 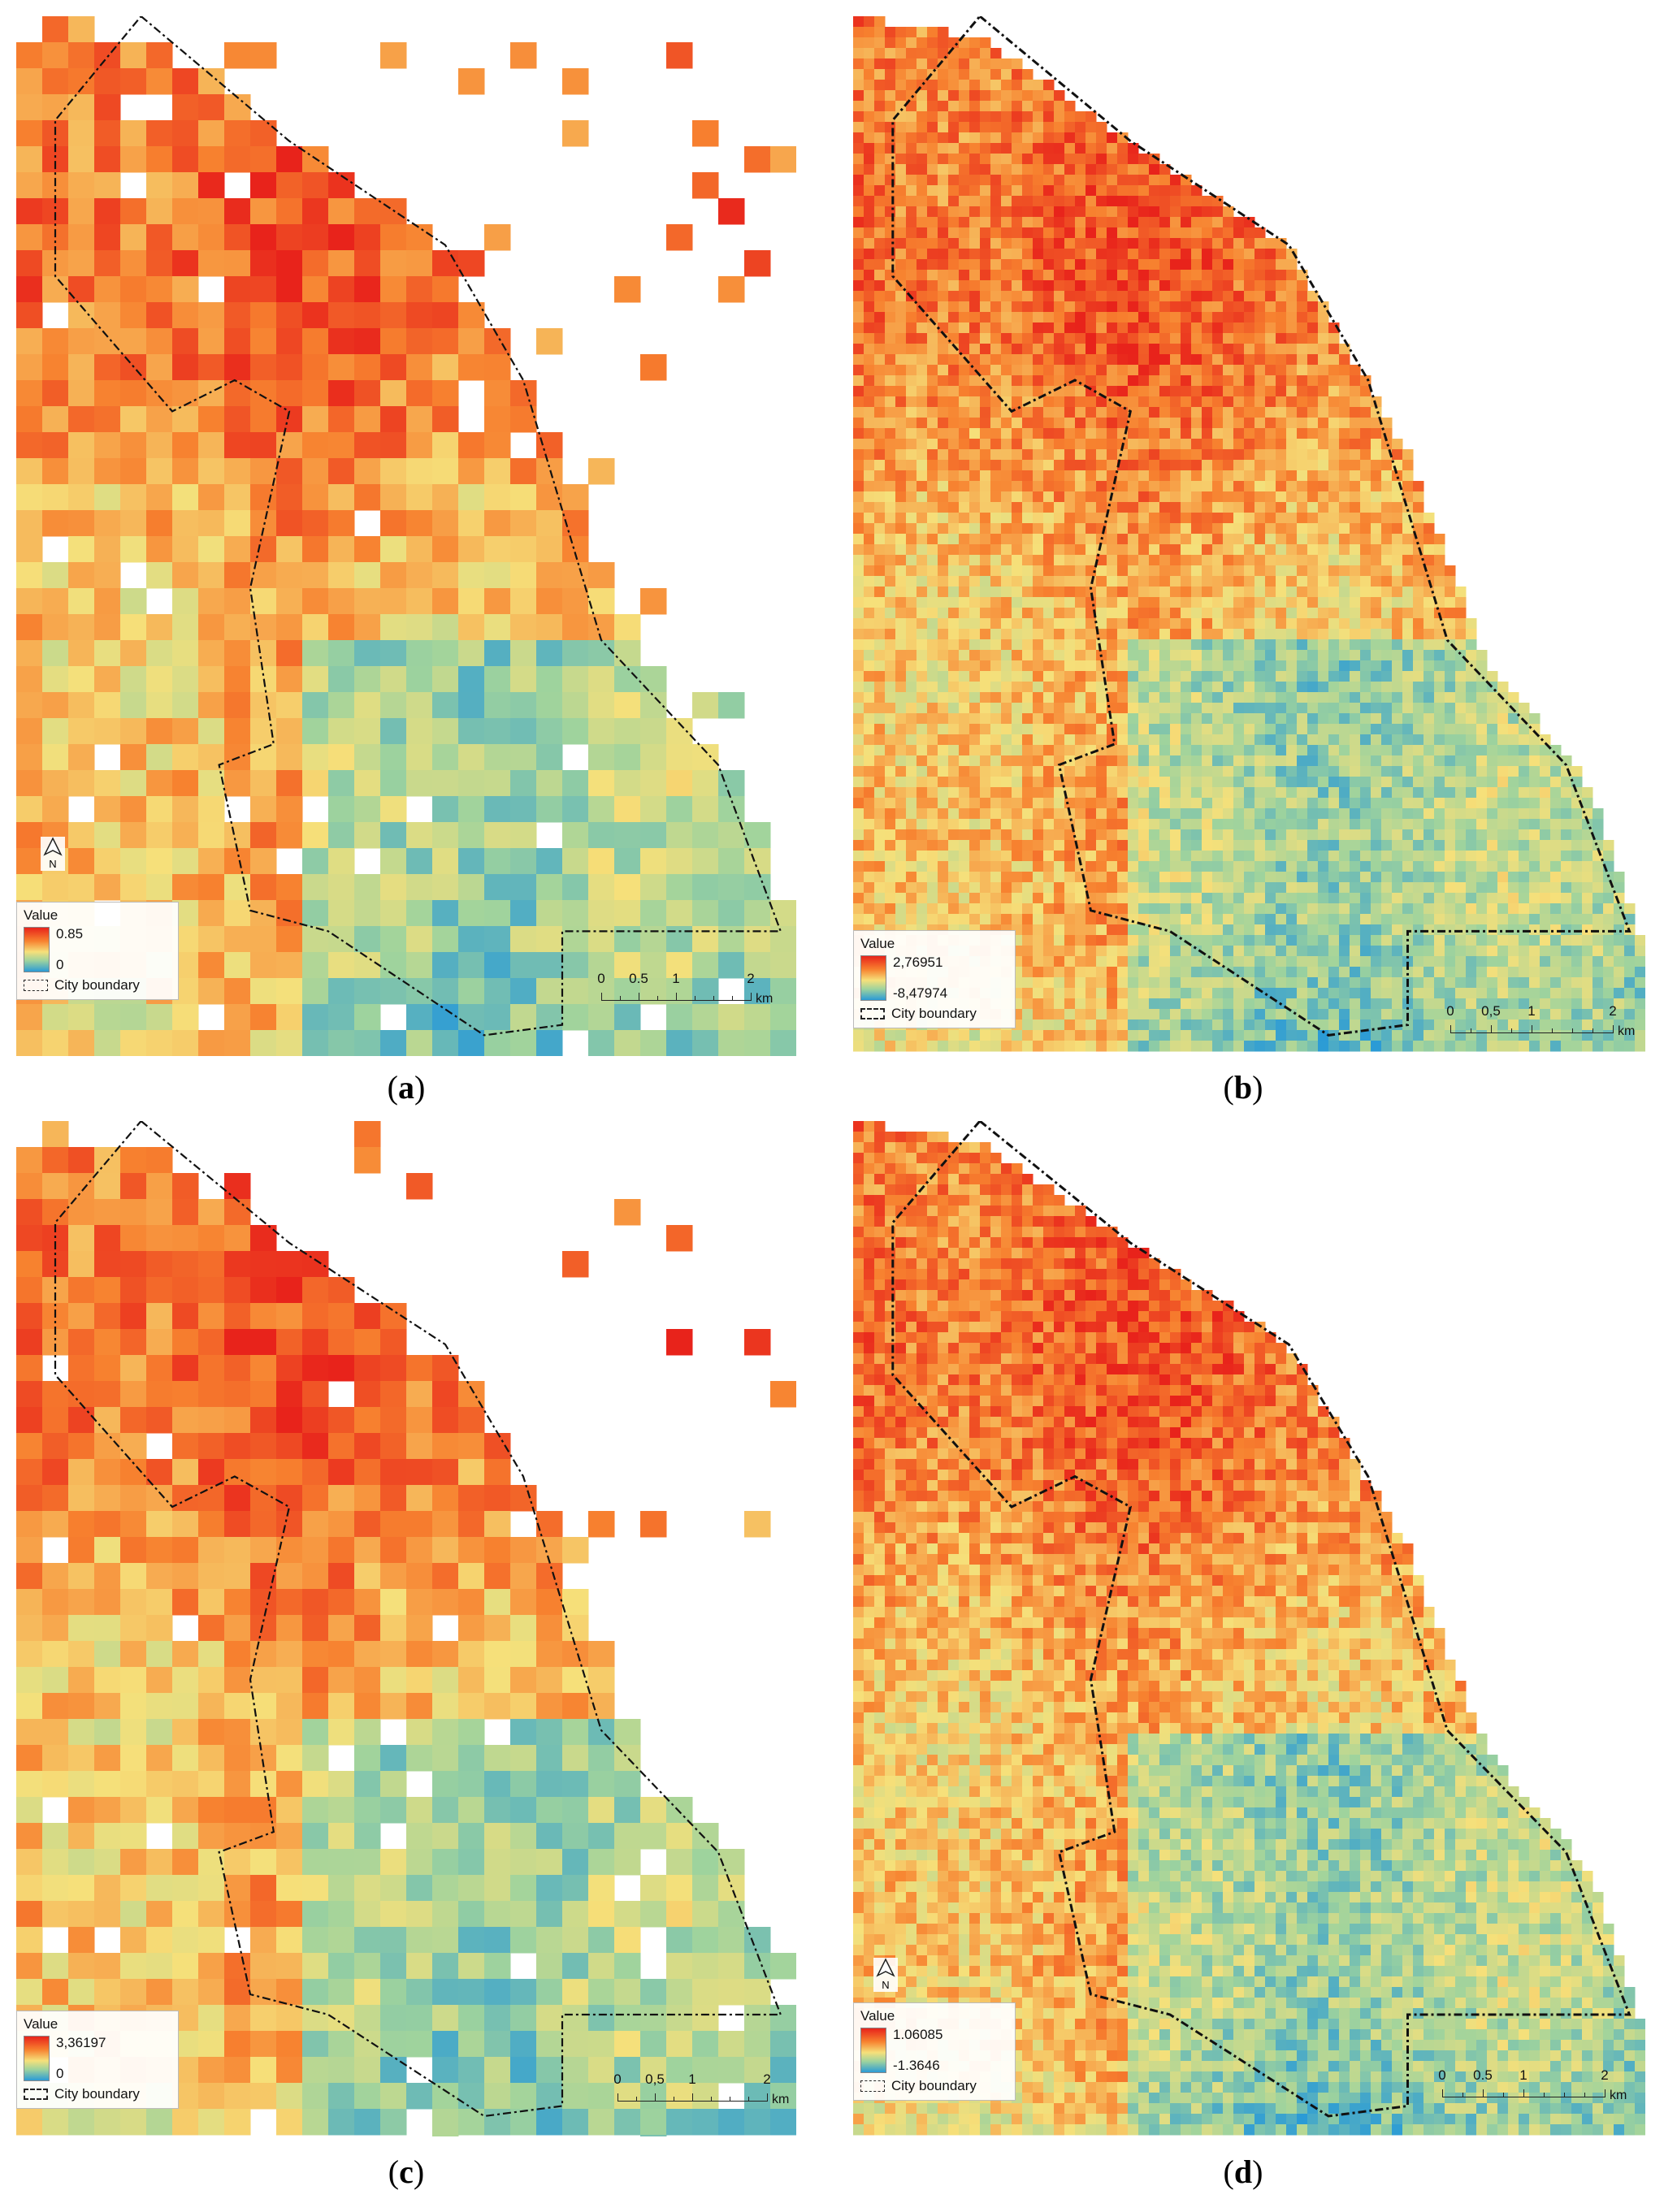 What do you see at coordinates (934, 979) in the screenshot?
I see `map-legend: Value 2,76951 -8,47974 City boundary` at bounding box center [934, 979].